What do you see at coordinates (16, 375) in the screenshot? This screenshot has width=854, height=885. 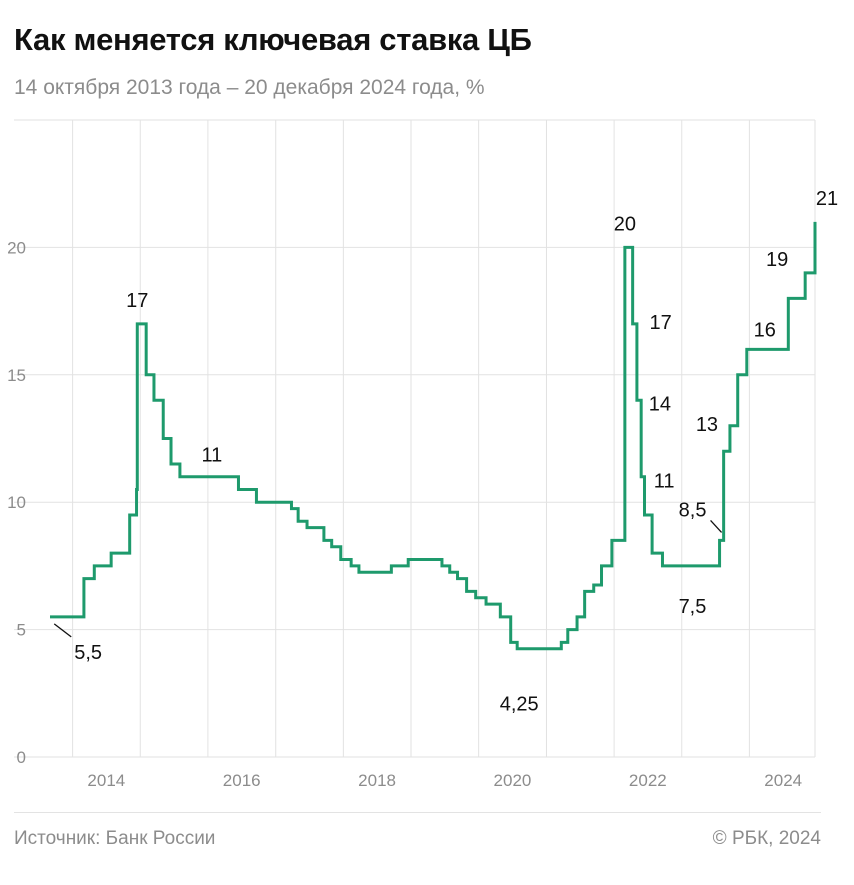 I see `y-tick-label: 15` at bounding box center [16, 375].